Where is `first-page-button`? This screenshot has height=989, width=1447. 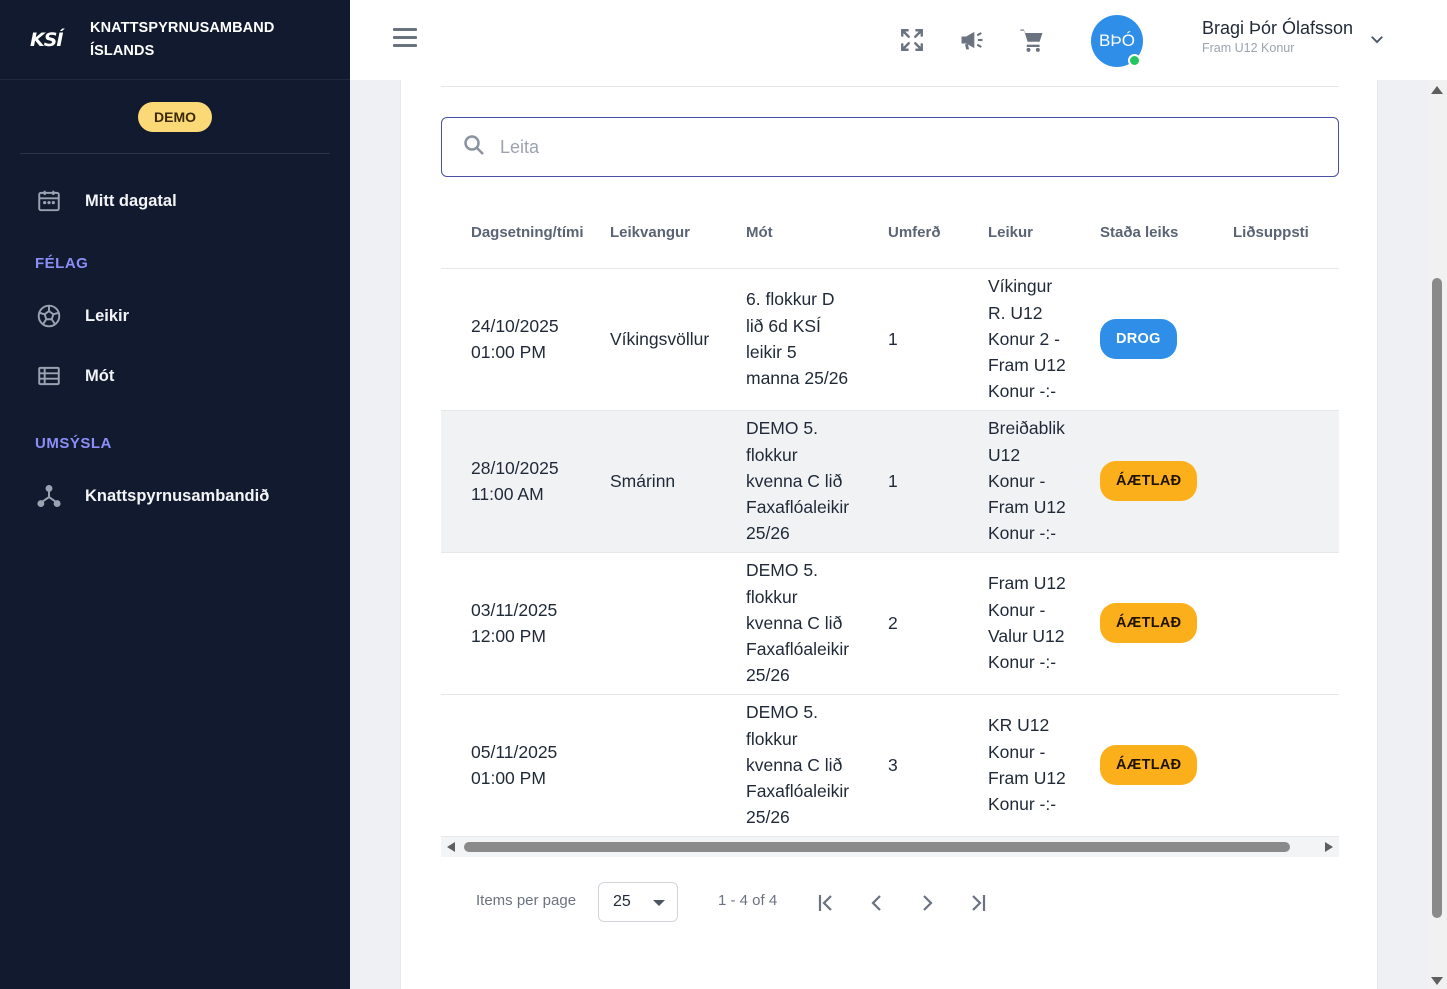
first-page-button is located at coordinates (827, 903).